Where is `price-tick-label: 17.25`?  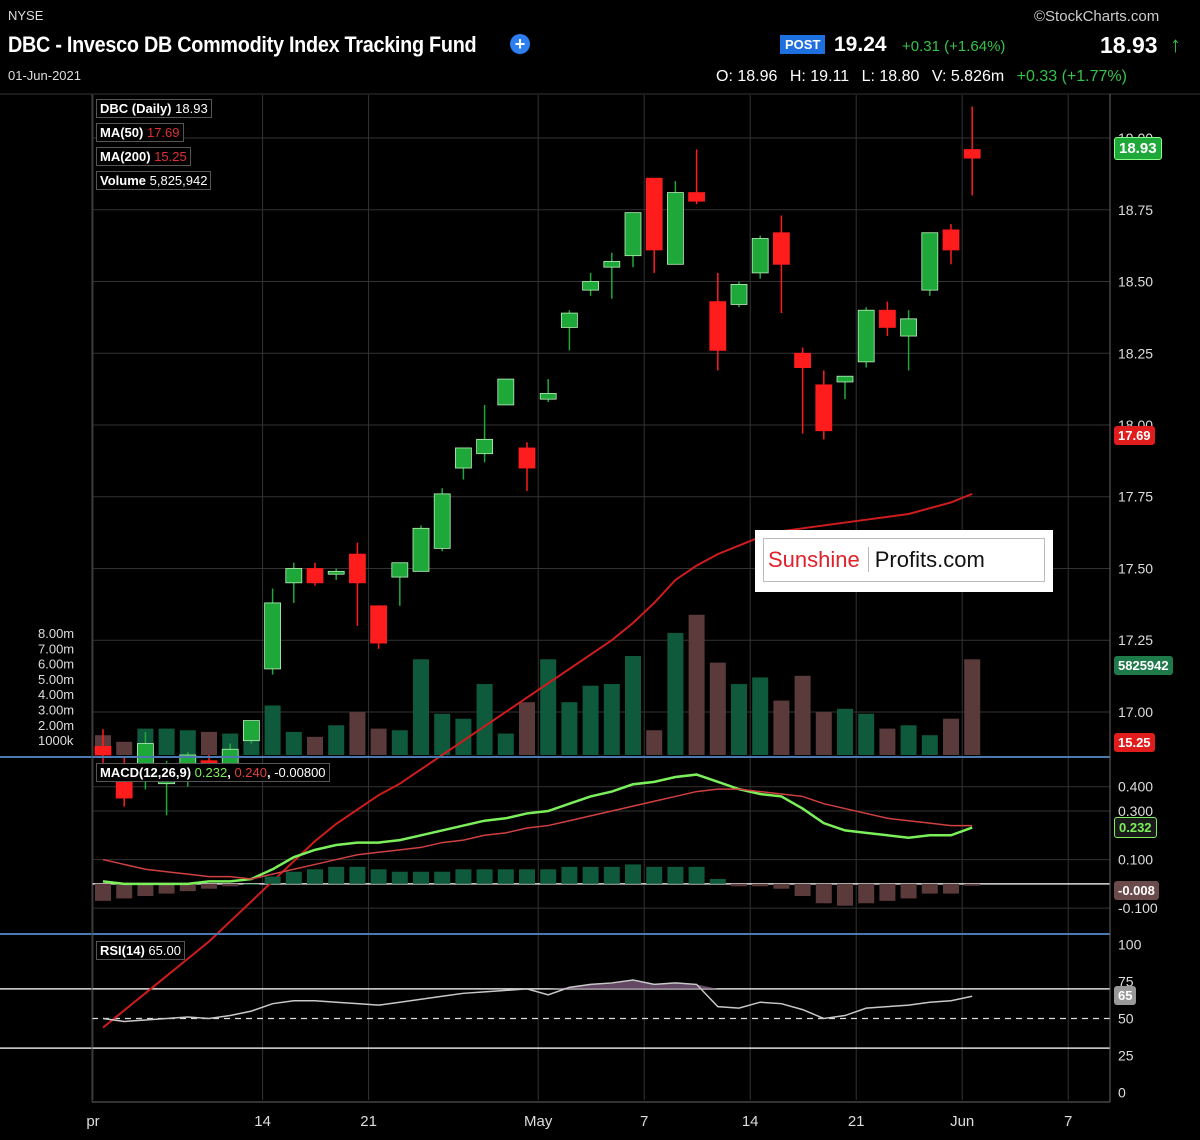 price-tick-label: 17.25 is located at coordinates (1135, 640).